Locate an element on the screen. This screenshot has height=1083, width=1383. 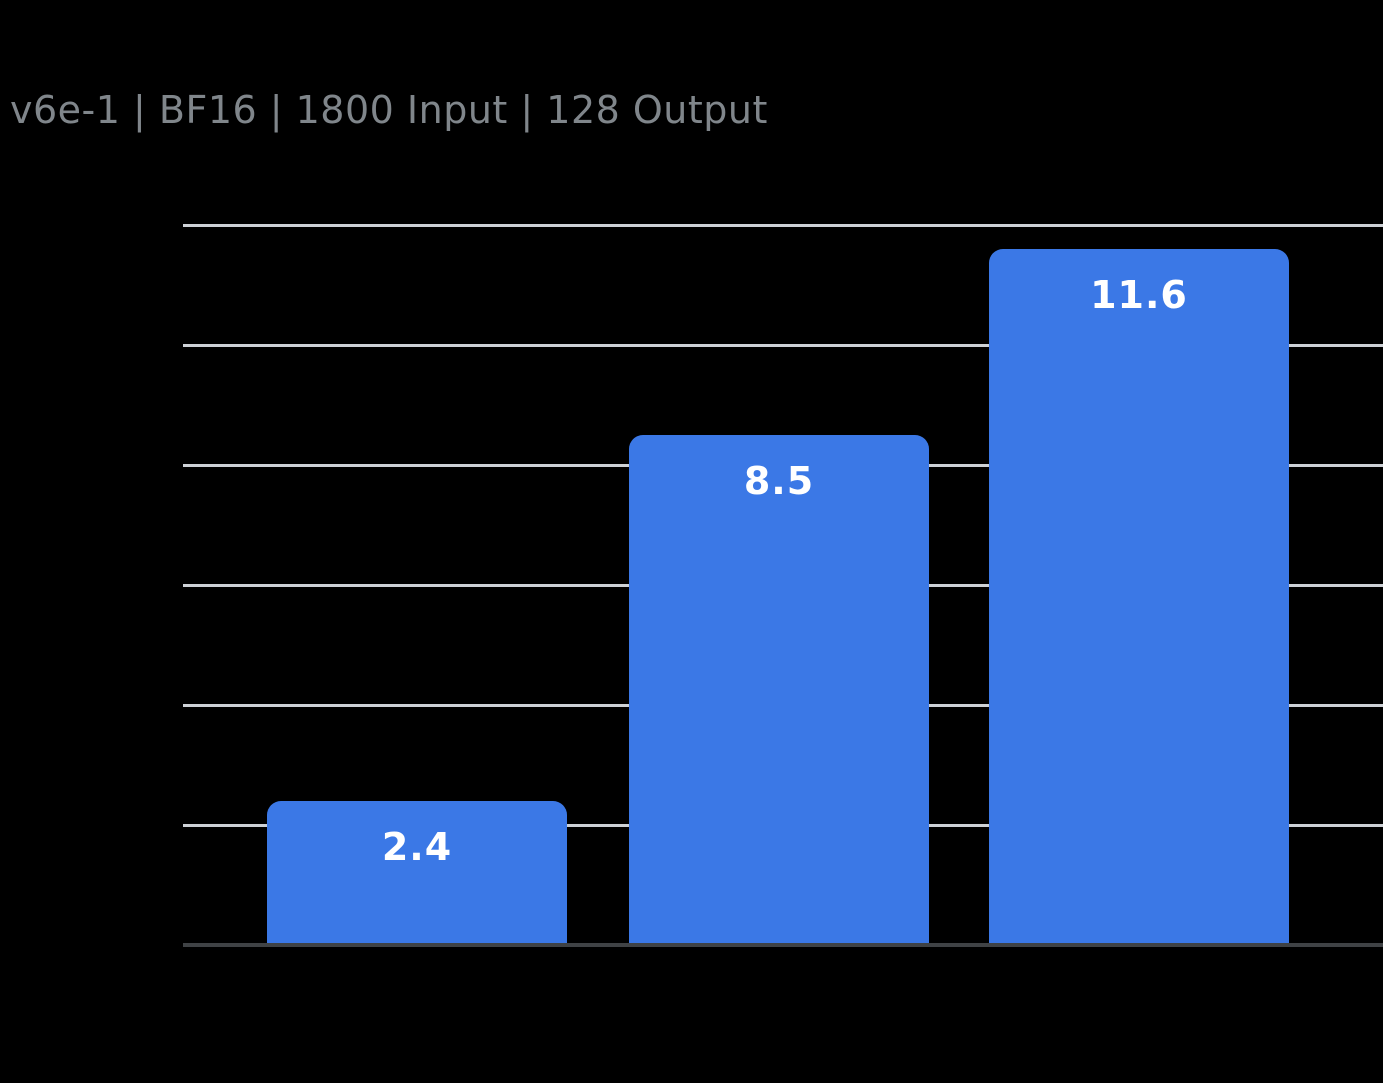
x-axis-line is located at coordinates (783, 945).